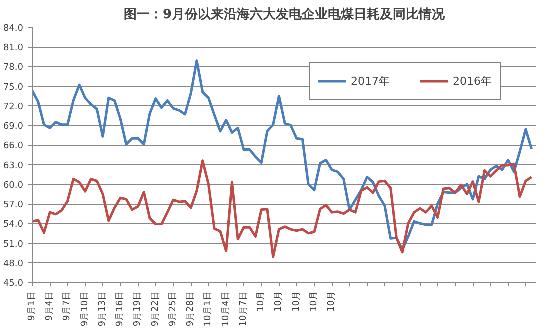  Describe the element at coordinates (472, 81) in the screenshot. I see `legend-label: 2016年` at that location.